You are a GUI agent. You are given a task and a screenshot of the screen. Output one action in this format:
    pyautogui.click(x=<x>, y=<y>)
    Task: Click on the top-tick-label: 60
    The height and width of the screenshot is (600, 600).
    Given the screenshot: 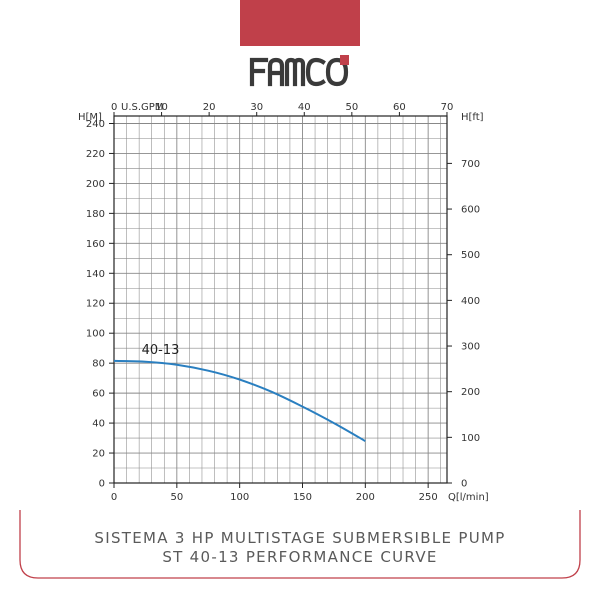 What is the action you would take?
    pyautogui.click(x=399, y=107)
    